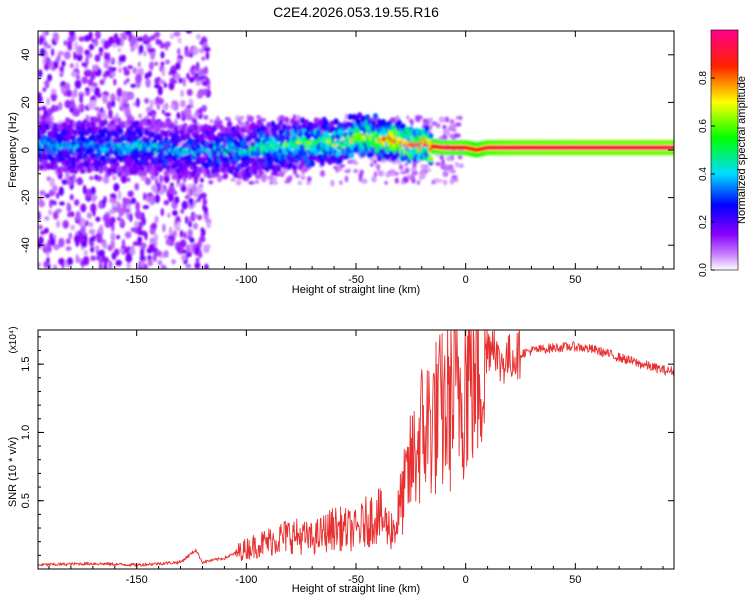 This screenshot has height=600, width=750. I want to click on colorbar-tick-label: 0.6, so click(703, 126).